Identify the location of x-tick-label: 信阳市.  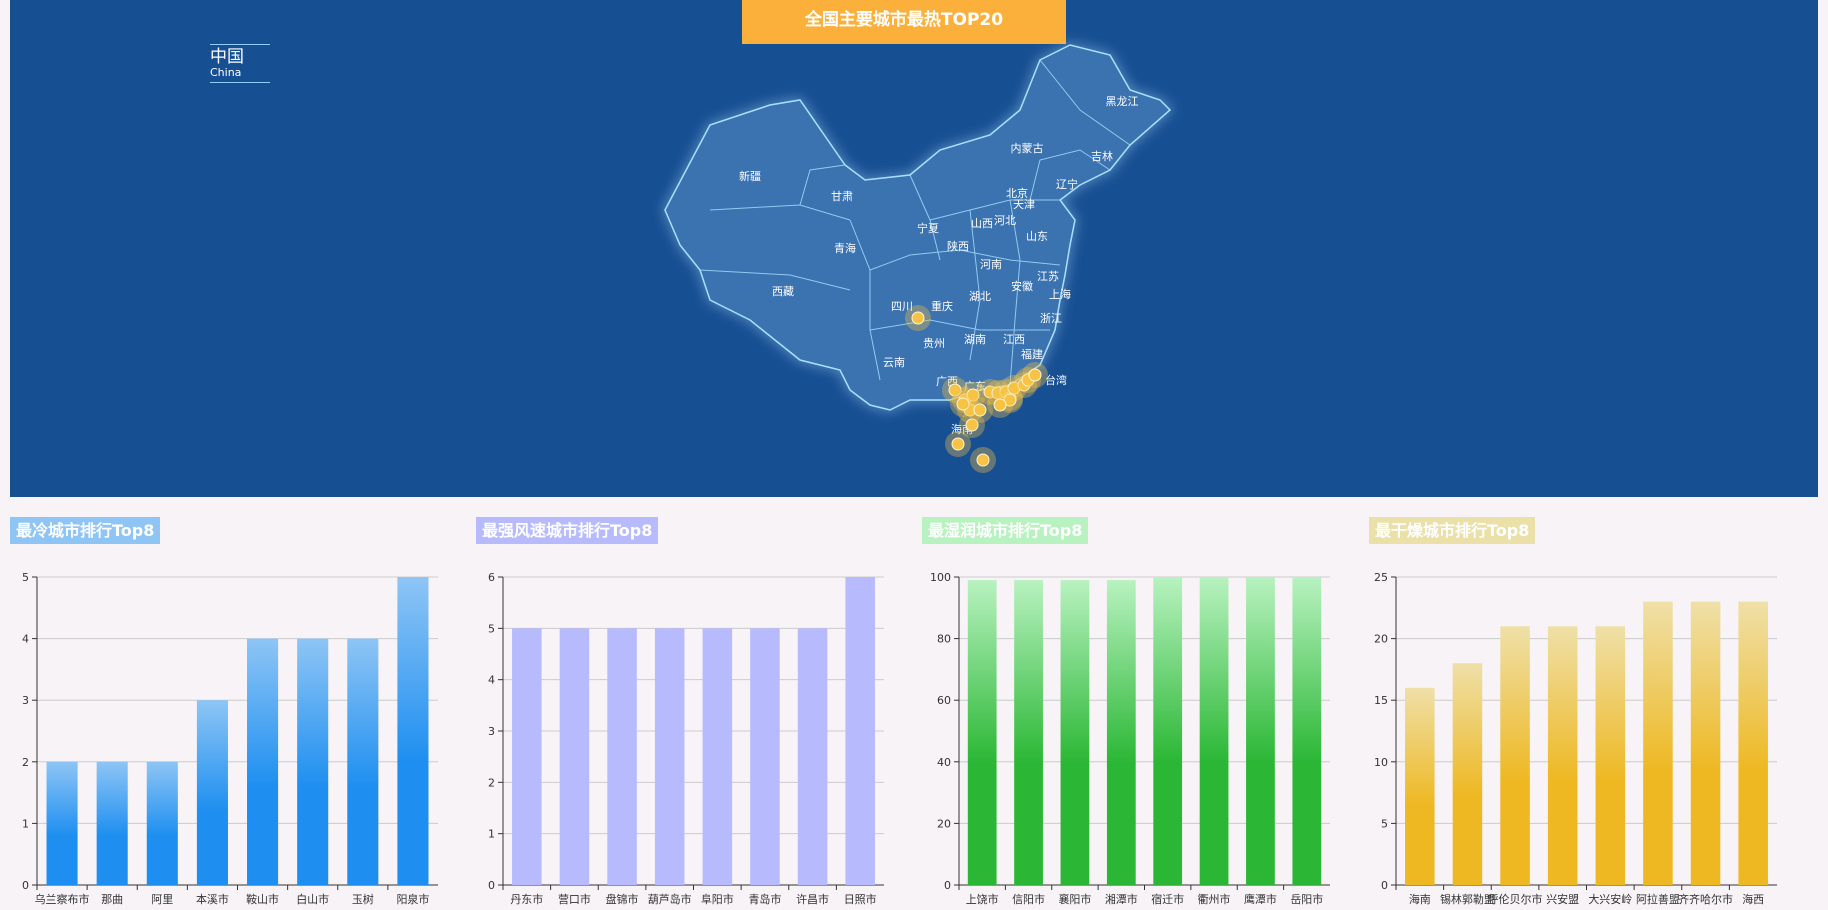
(1028, 899).